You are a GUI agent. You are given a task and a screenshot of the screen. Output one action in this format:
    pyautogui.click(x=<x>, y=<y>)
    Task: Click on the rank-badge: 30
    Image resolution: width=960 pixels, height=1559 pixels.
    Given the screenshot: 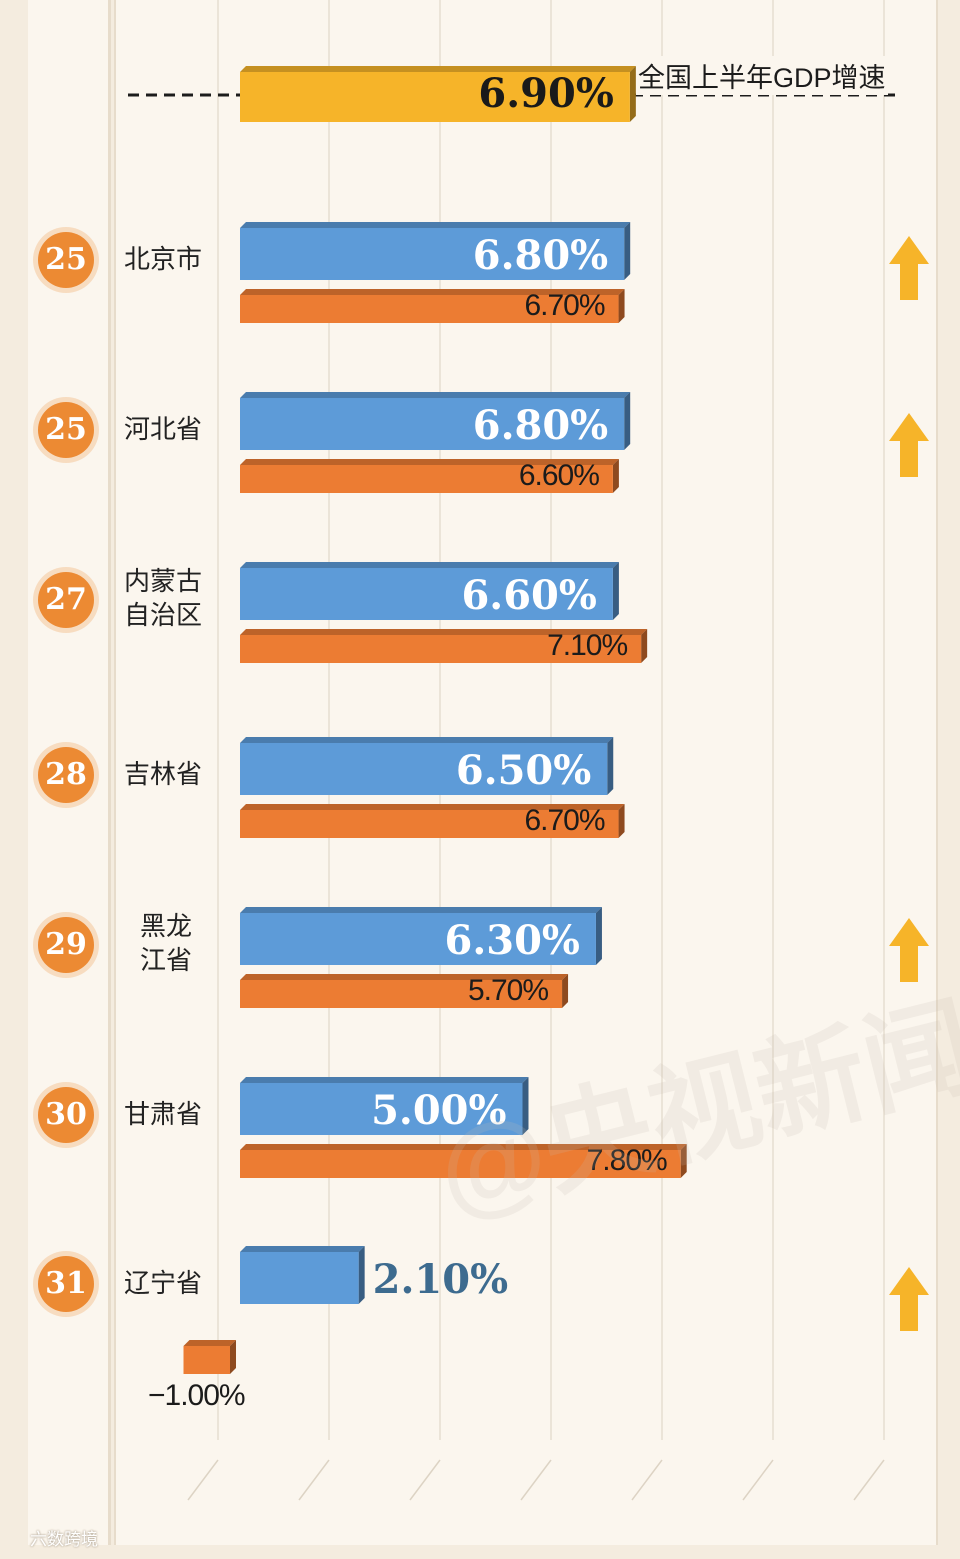 What is the action you would take?
    pyautogui.click(x=66, y=1115)
    